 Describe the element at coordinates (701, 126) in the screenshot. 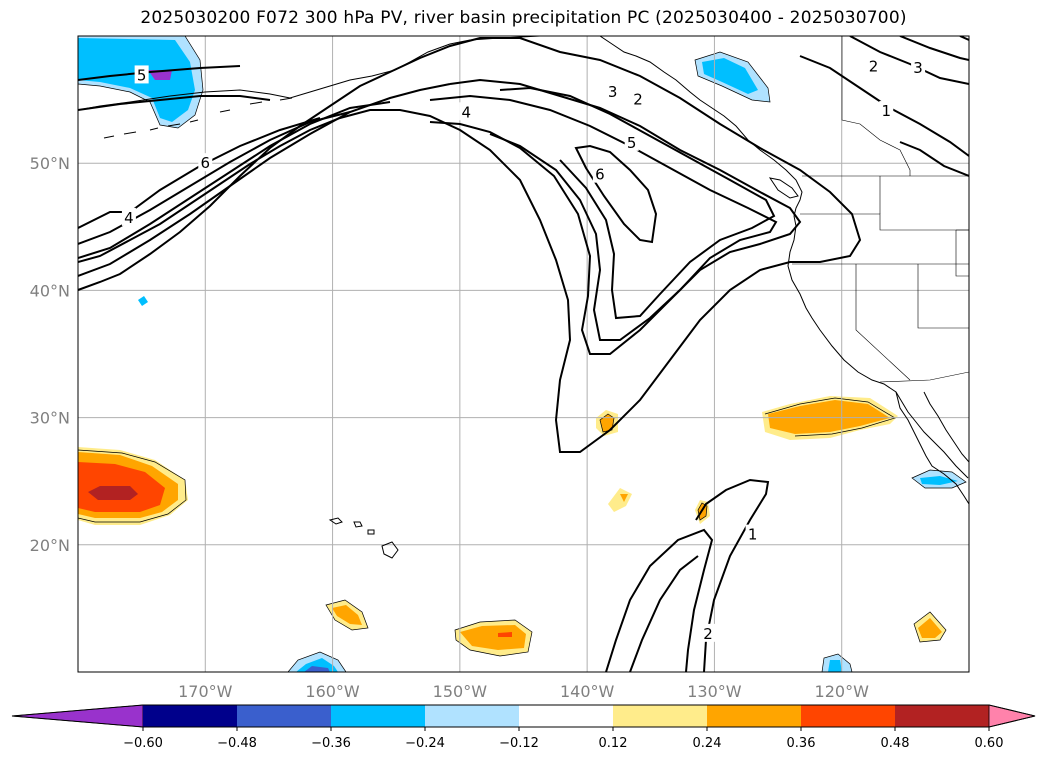

I see `se-alaska-coast` at that location.